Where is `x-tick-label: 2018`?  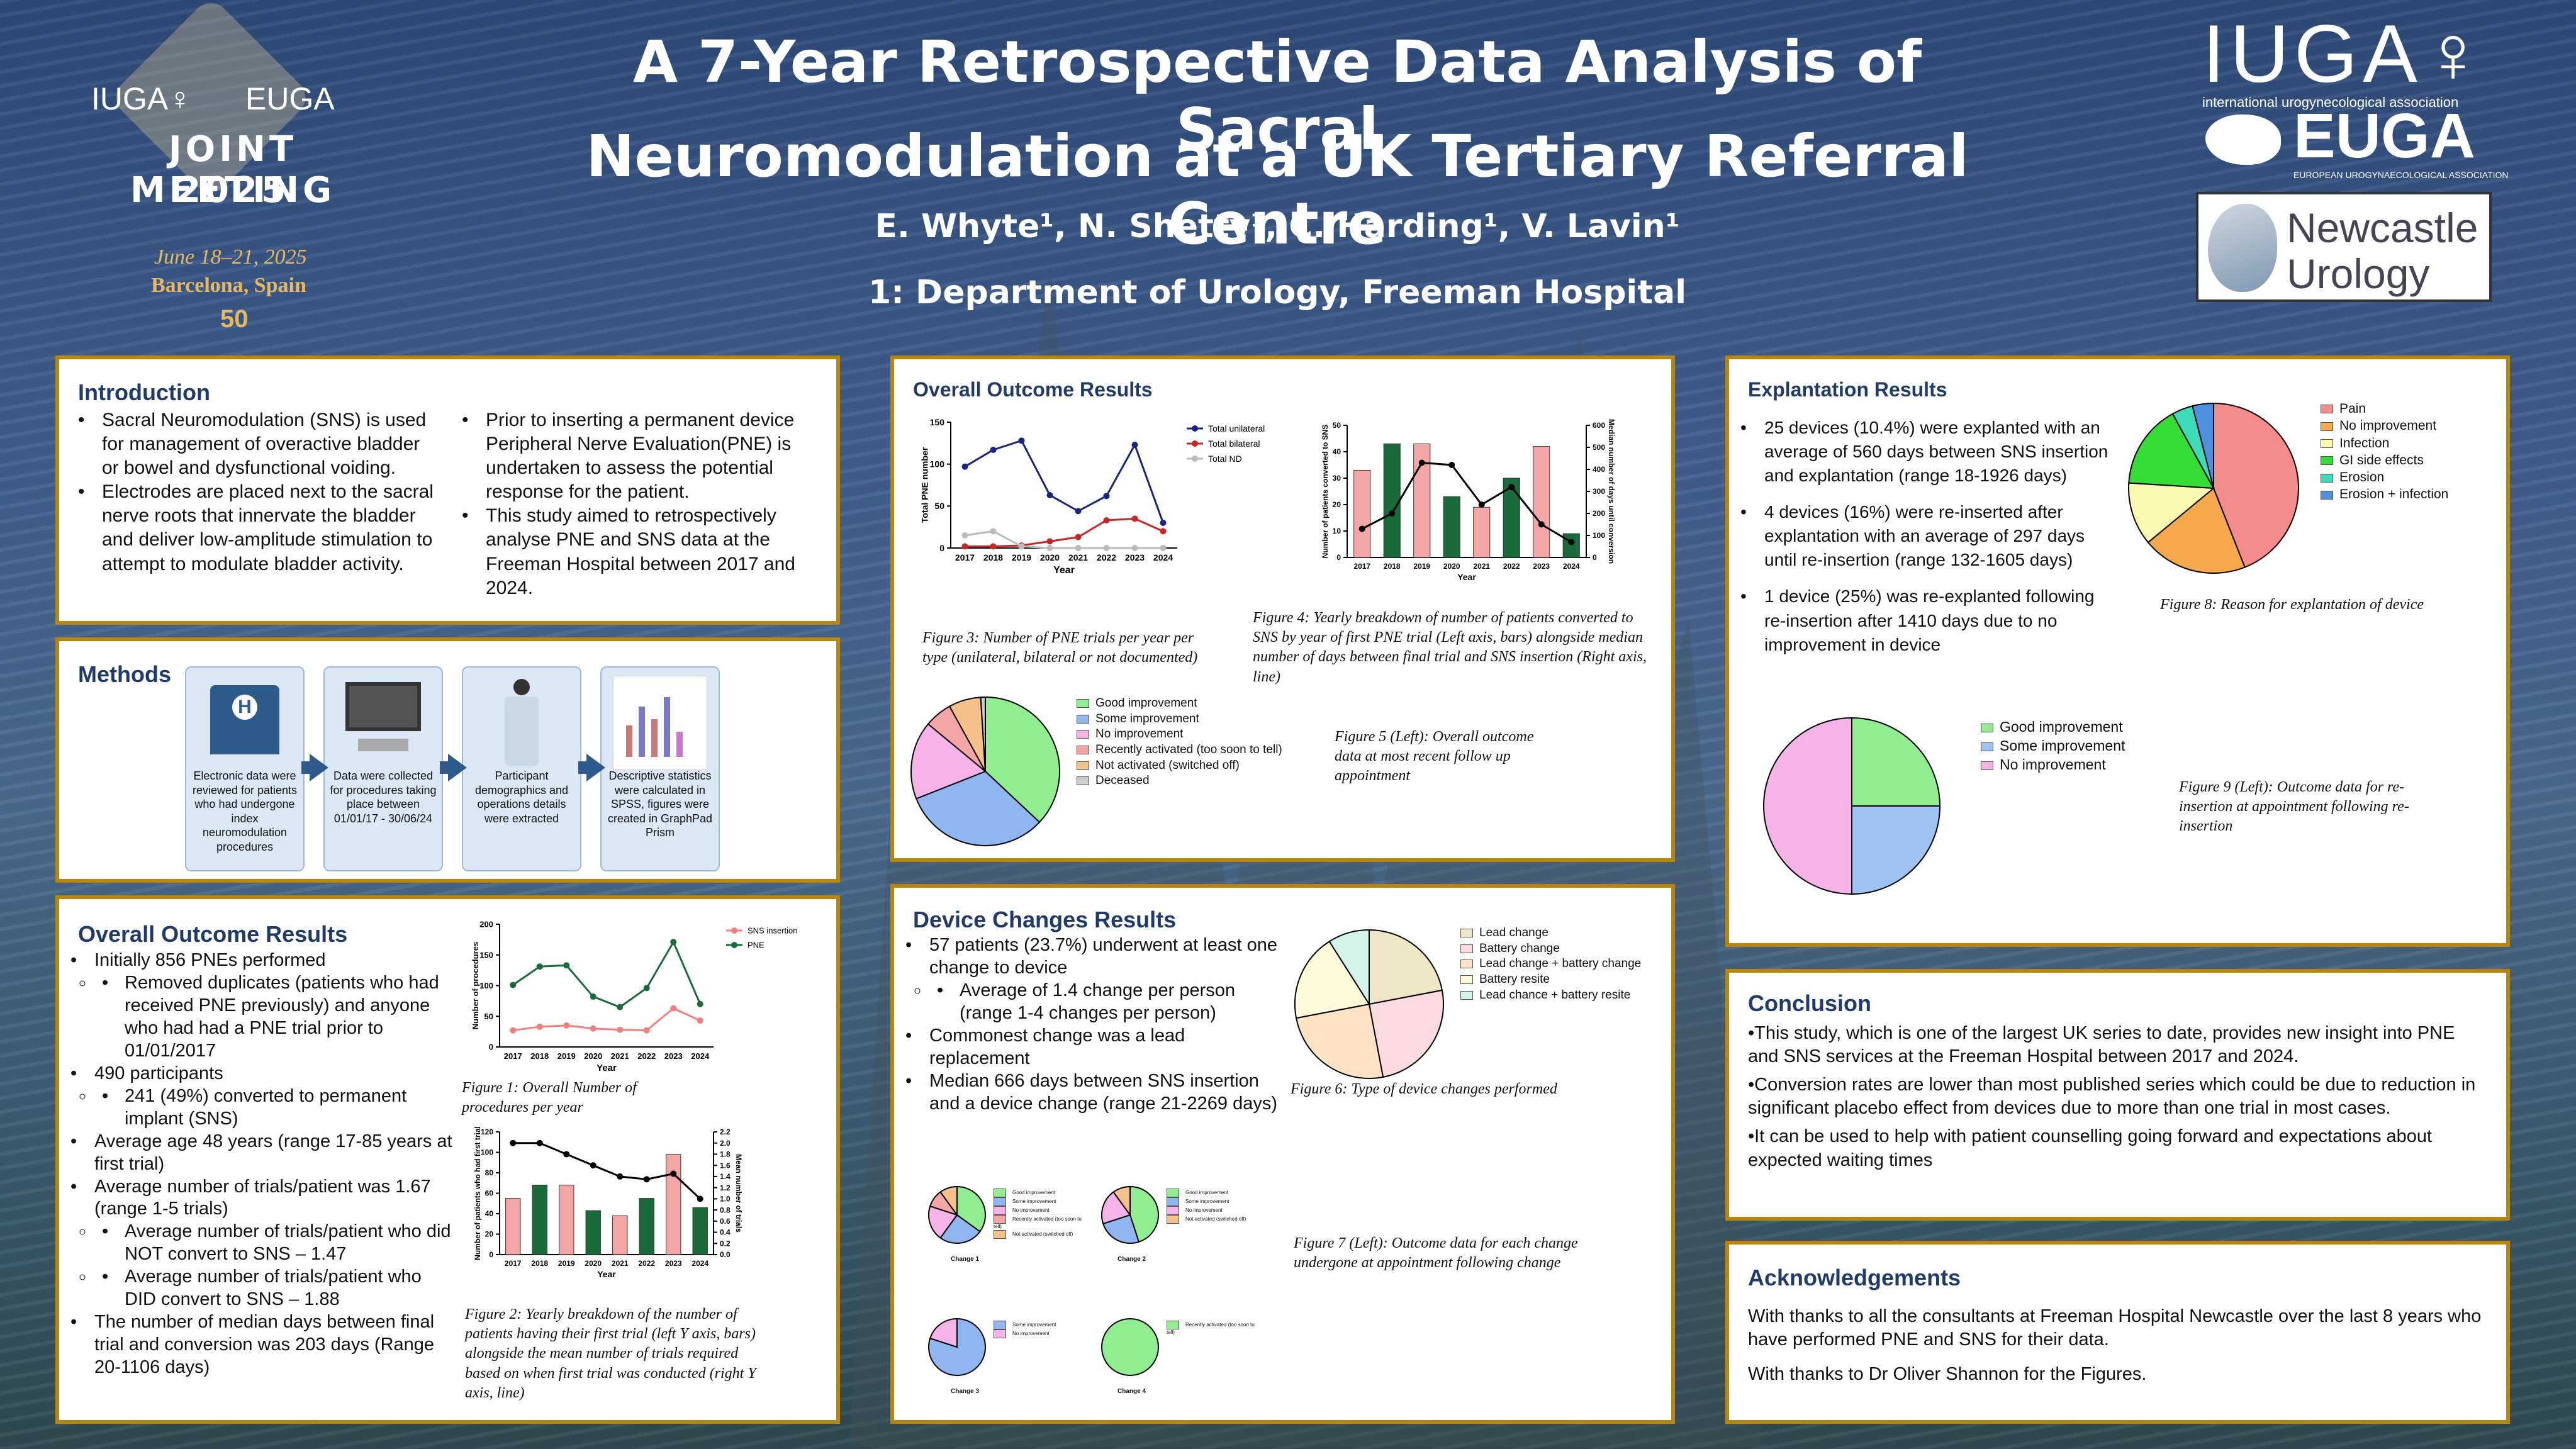 x-tick-label: 2018 is located at coordinates (1392, 566).